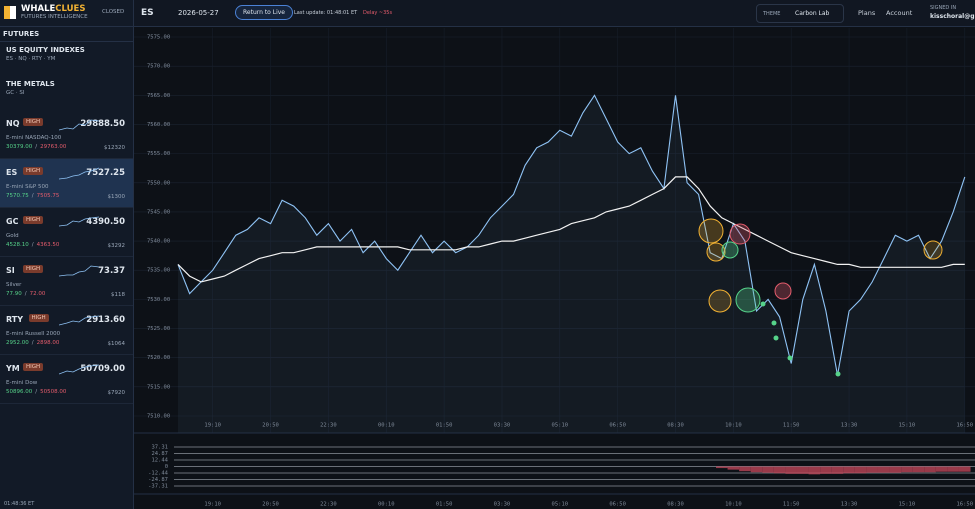 Image resolution: width=975 pixels, height=509 pixels. I want to click on group: THE METALS GC · SI, so click(66, 93).